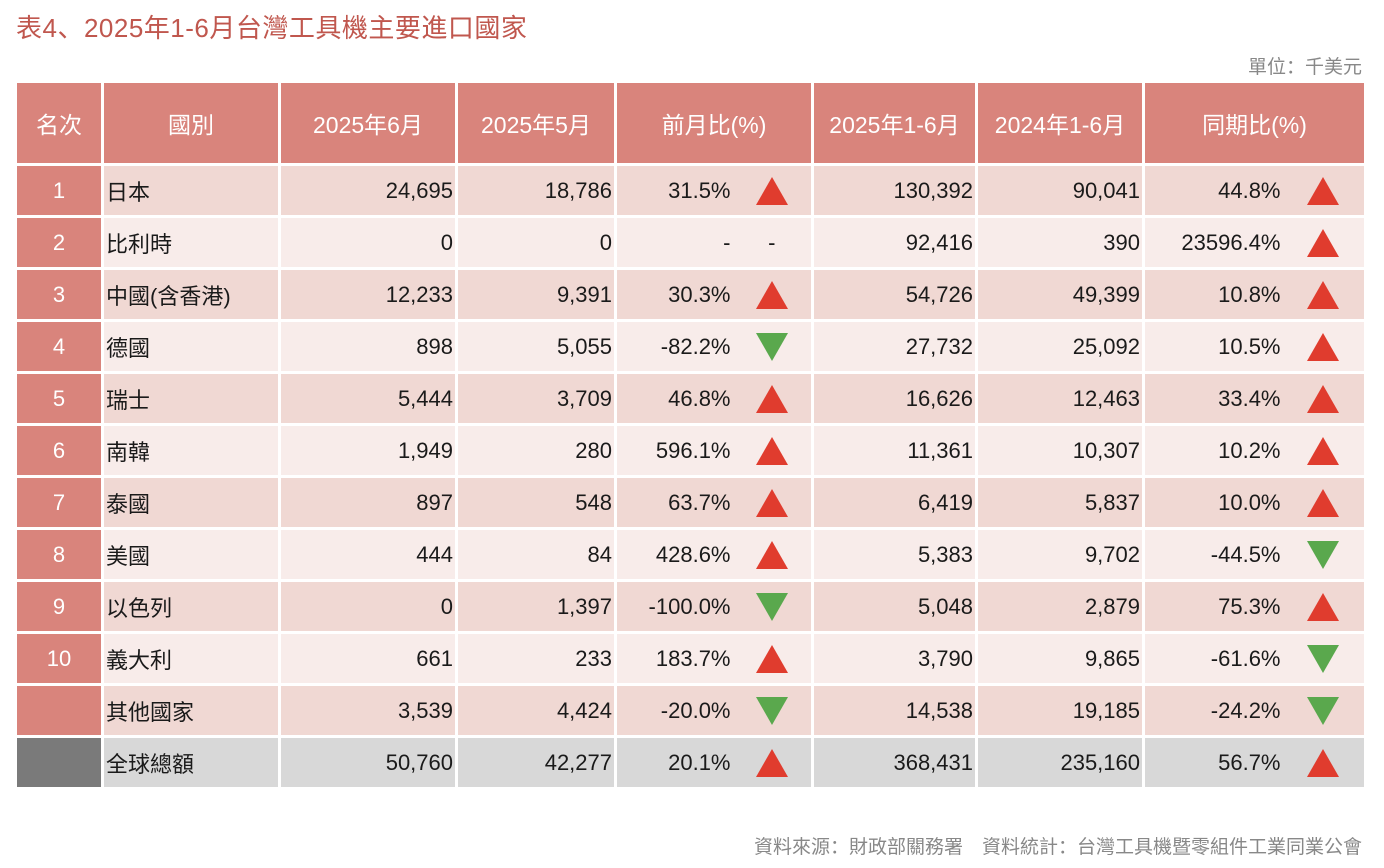 The width and height of the screenshot is (1384, 868). I want to click on table-row: 6 南韓 1,949 280 596.1% 11,361 10,307 10.2%, so click(690, 450).